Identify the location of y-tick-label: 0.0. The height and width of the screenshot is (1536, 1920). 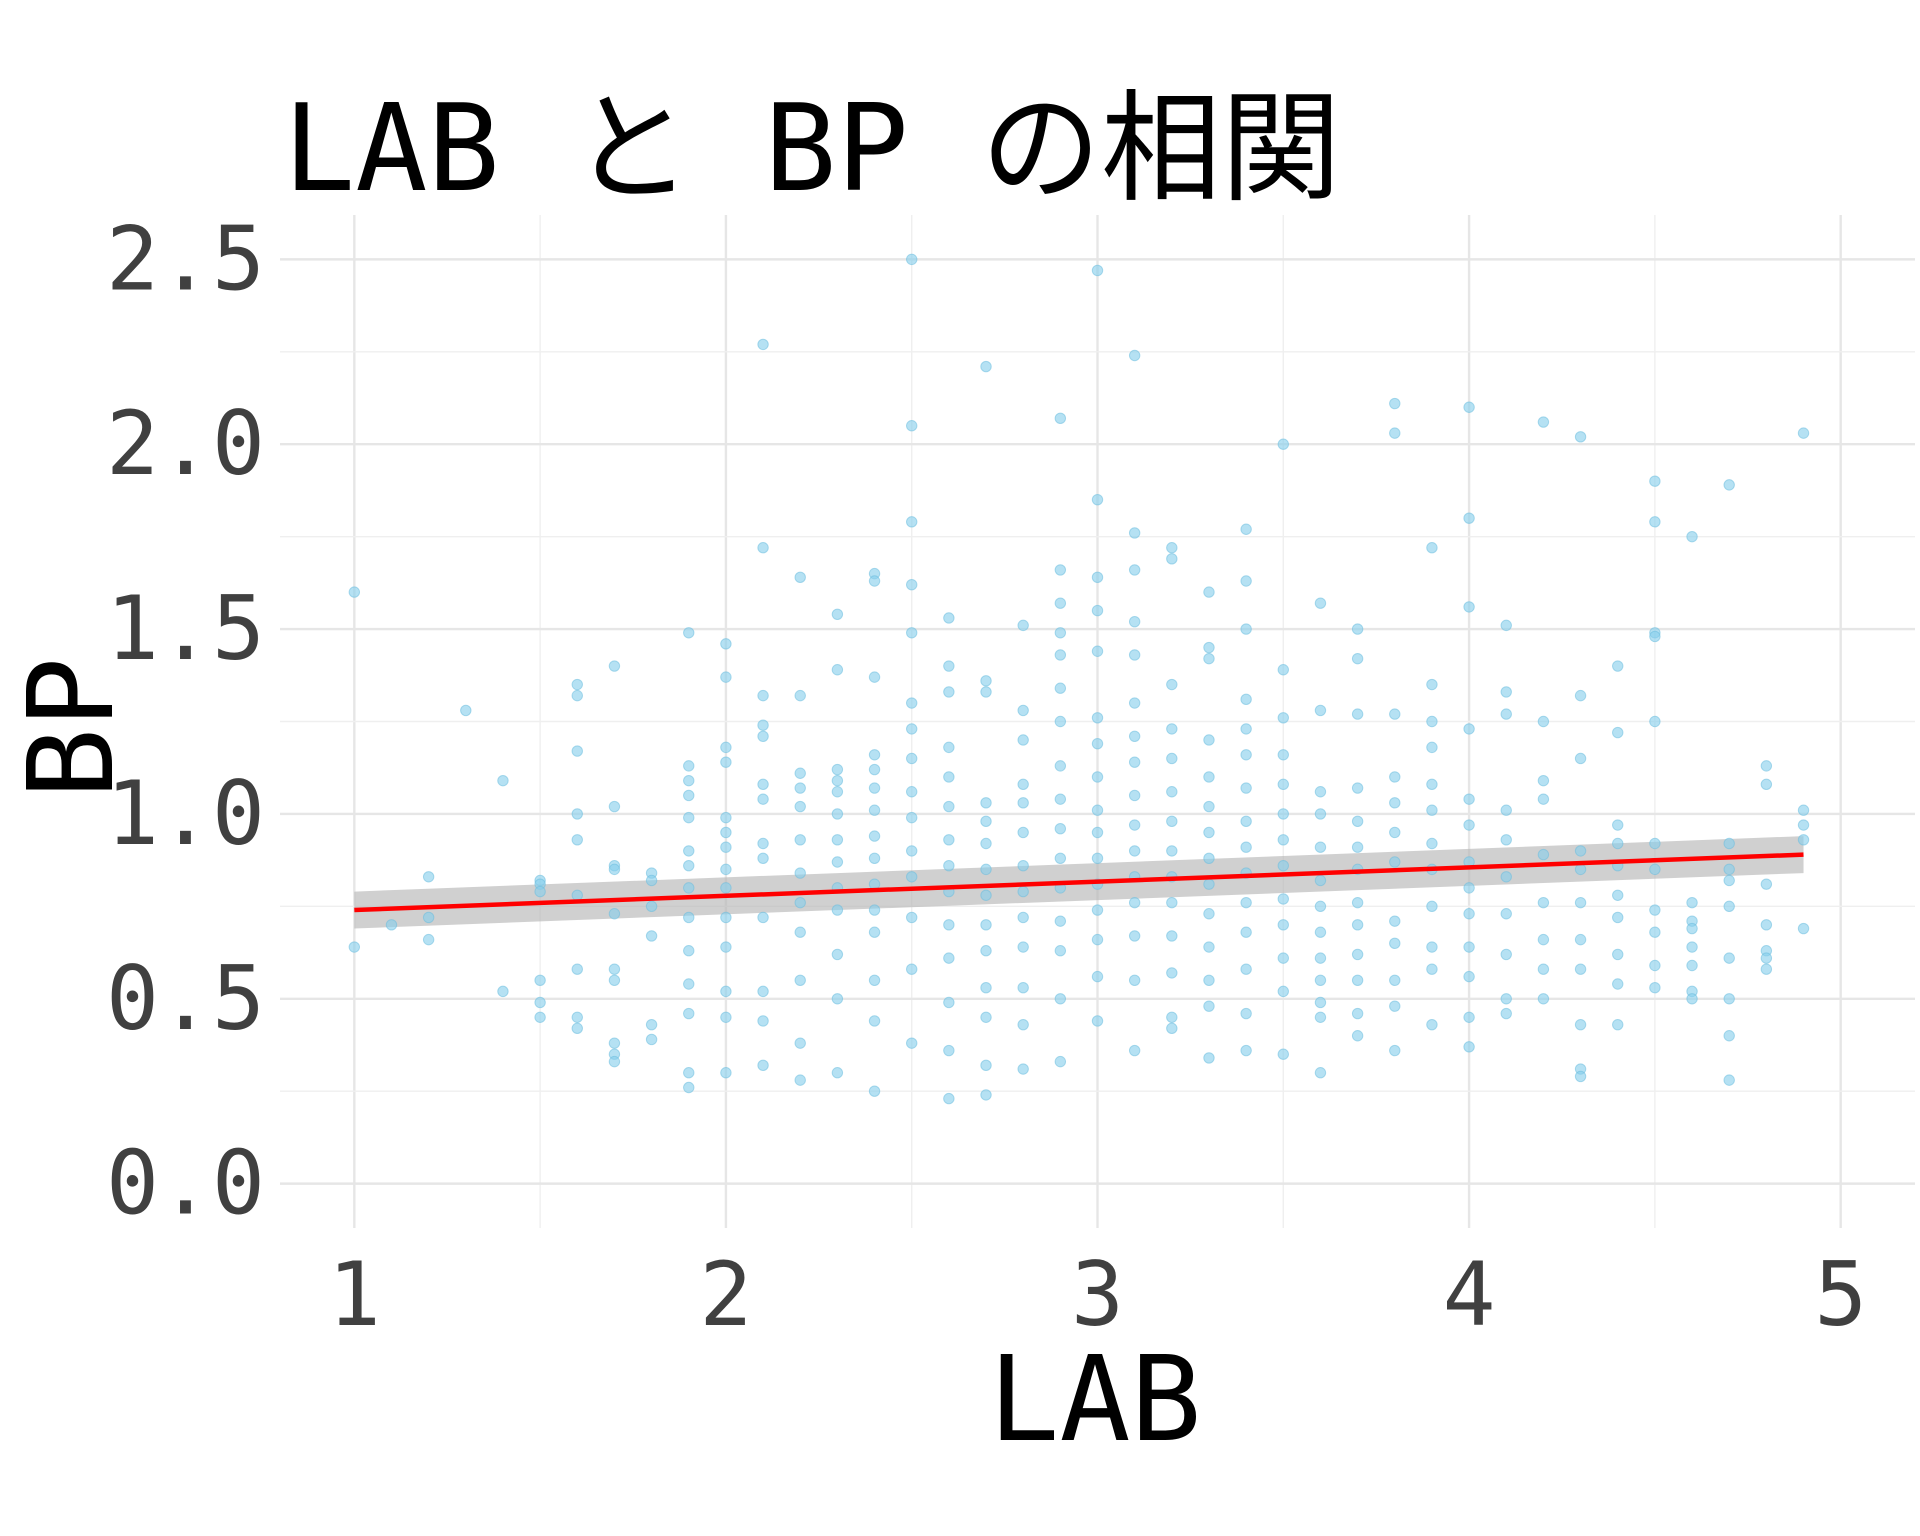
(185, 1183).